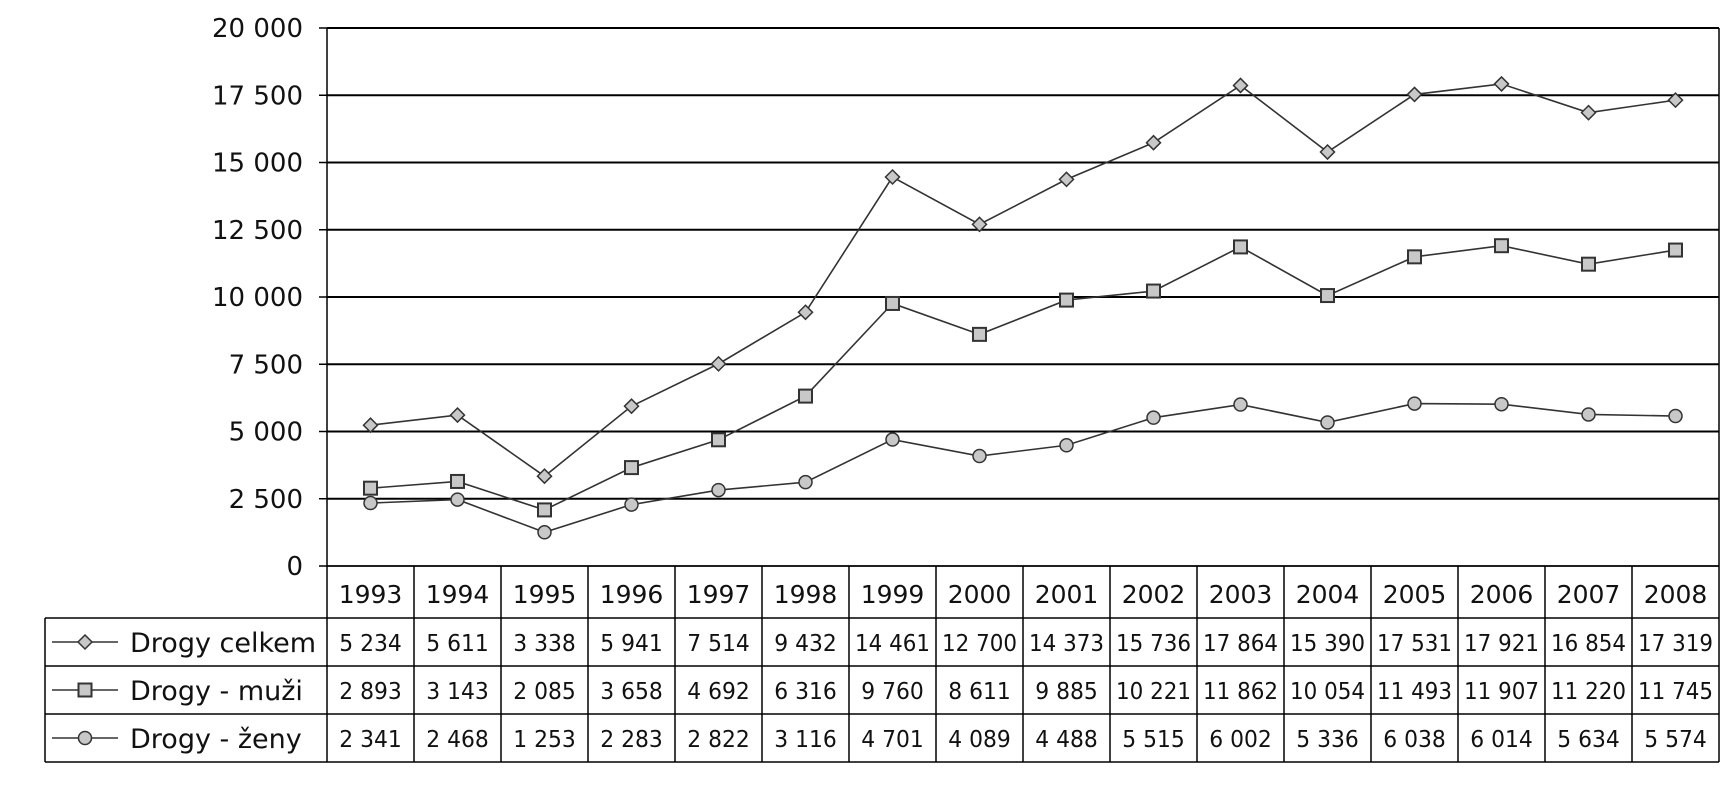 This screenshot has width=1727, height=804. What do you see at coordinates (719, 594) in the screenshot?
I see `x-tick-label: 1997` at bounding box center [719, 594].